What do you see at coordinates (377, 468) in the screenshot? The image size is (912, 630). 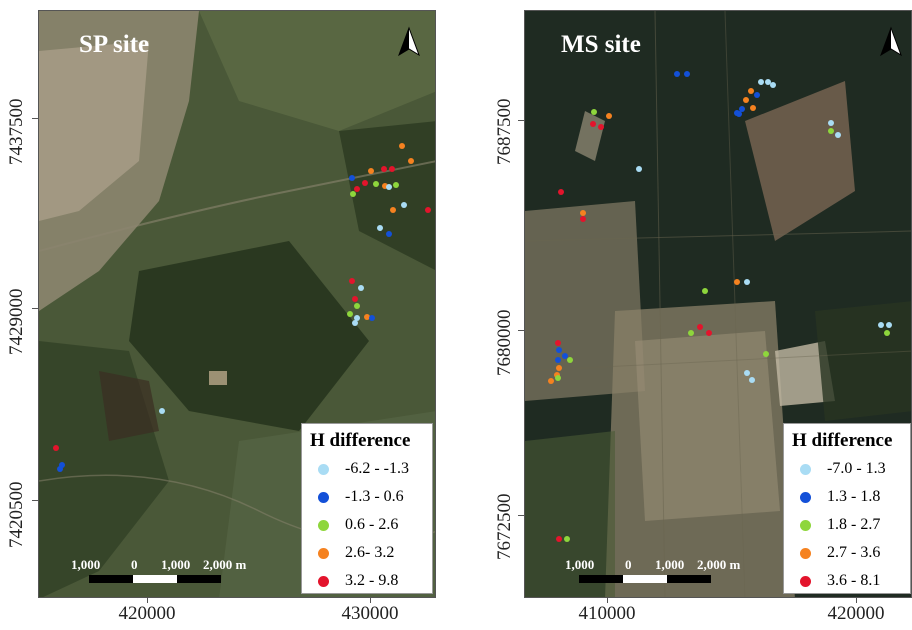 I see `legend-label: -6.2 - -1.3` at bounding box center [377, 468].